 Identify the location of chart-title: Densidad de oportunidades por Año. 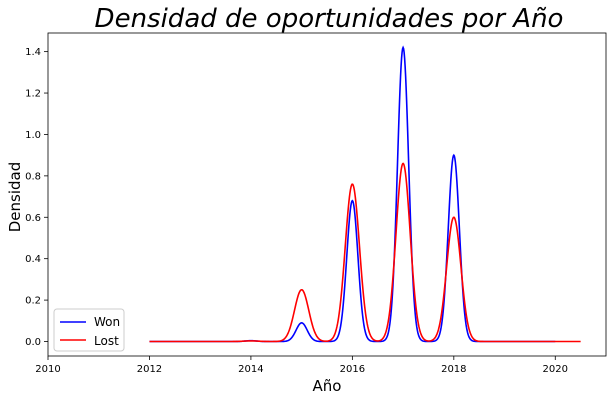
(329, 19).